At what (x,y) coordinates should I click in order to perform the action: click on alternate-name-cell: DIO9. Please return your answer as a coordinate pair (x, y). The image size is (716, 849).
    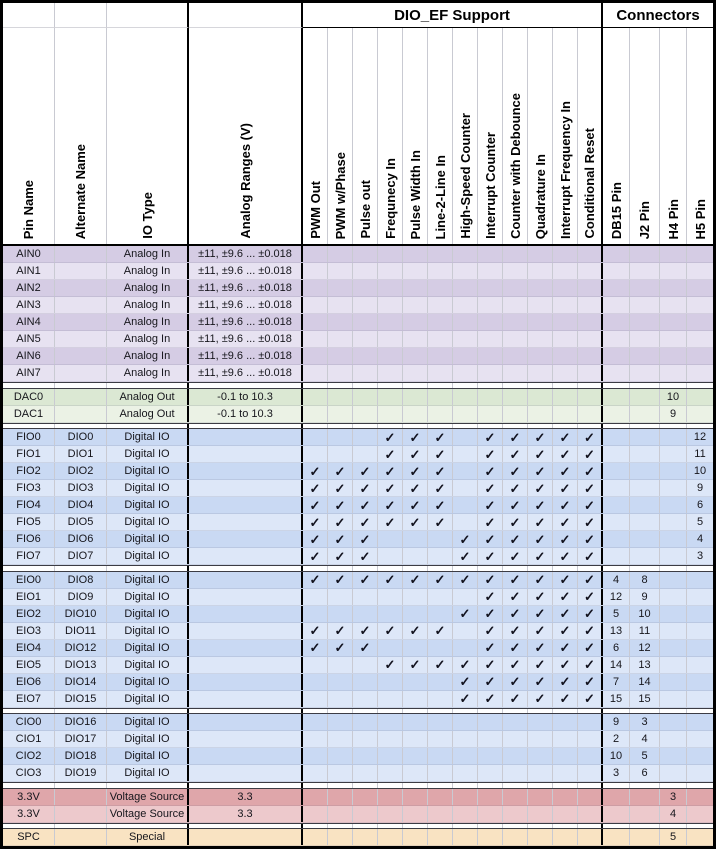
    Looking at the image, I should click on (81, 596).